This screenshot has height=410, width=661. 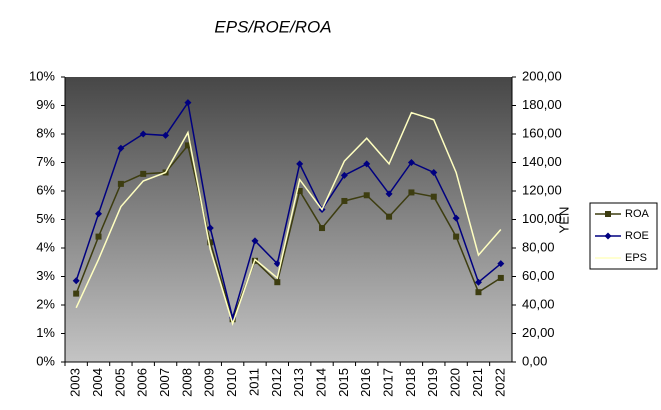 I want to click on y2-tick-label: 0,00, so click(x=534, y=360).